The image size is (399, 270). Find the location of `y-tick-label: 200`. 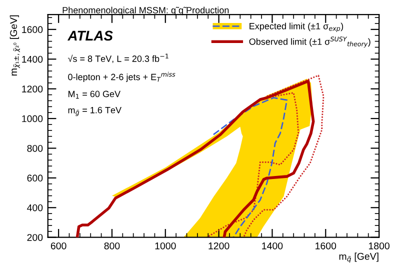

y-tick-label: 200 is located at coordinates (35, 237).